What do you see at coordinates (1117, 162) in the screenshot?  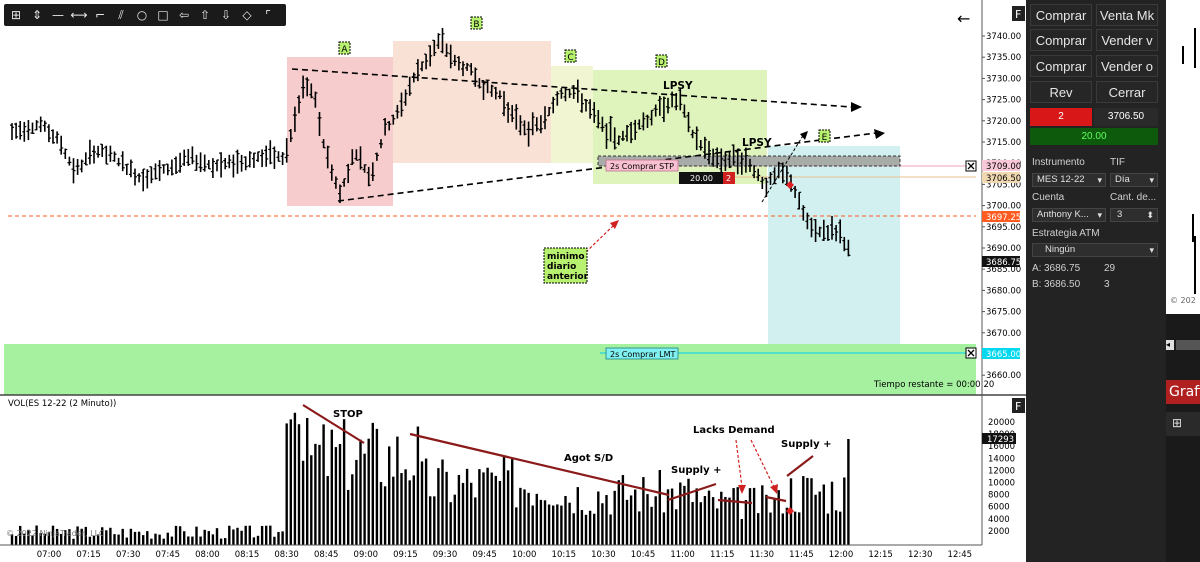 I see `tif-label: TIF` at bounding box center [1117, 162].